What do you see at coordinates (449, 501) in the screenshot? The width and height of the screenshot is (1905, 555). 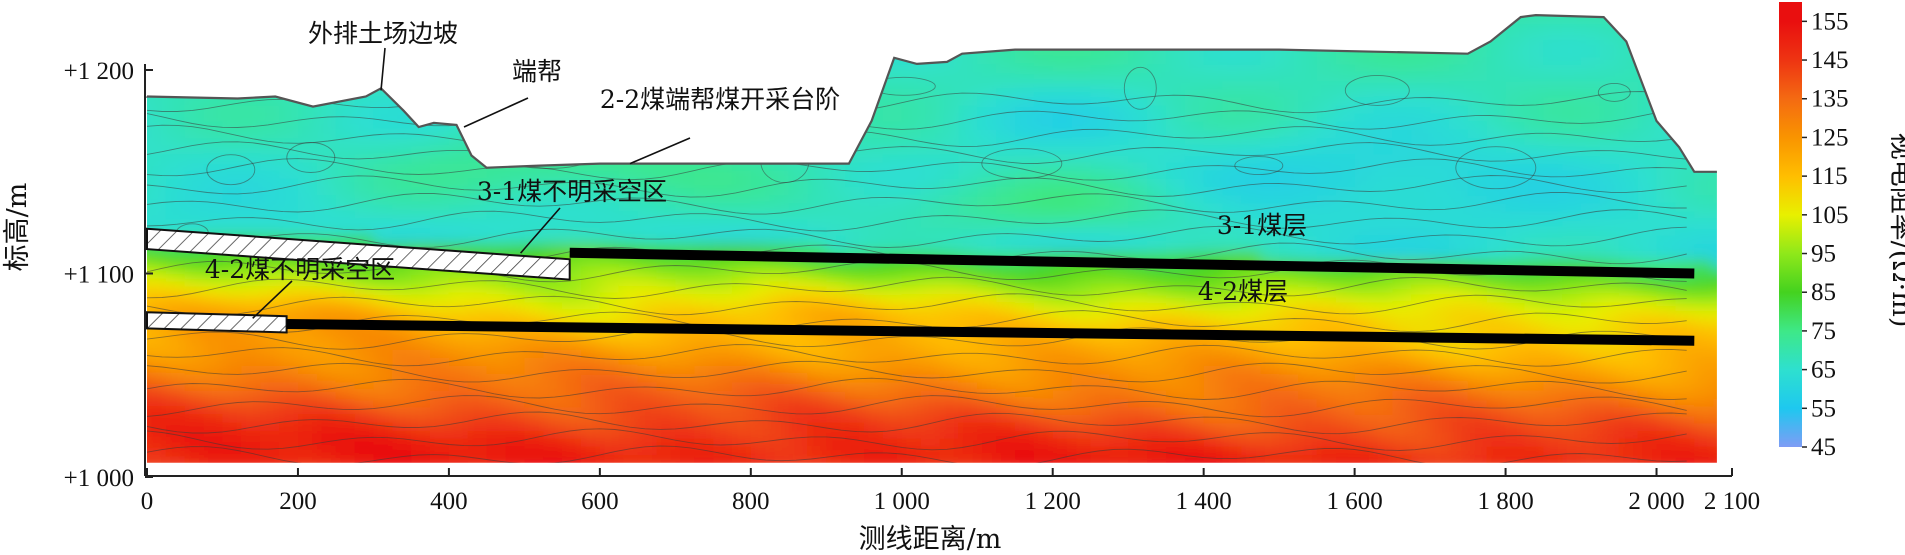 I see `x-tick-label: 400` at bounding box center [449, 501].